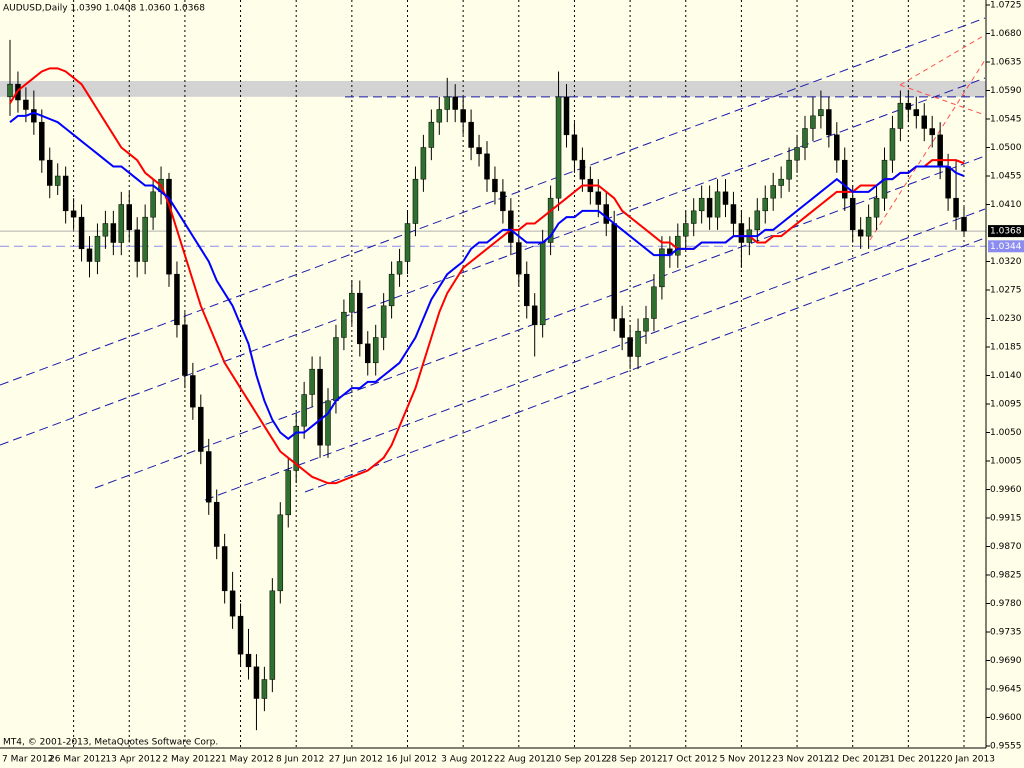  I want to click on x-tick-label: 2 May 2012, so click(188, 760).